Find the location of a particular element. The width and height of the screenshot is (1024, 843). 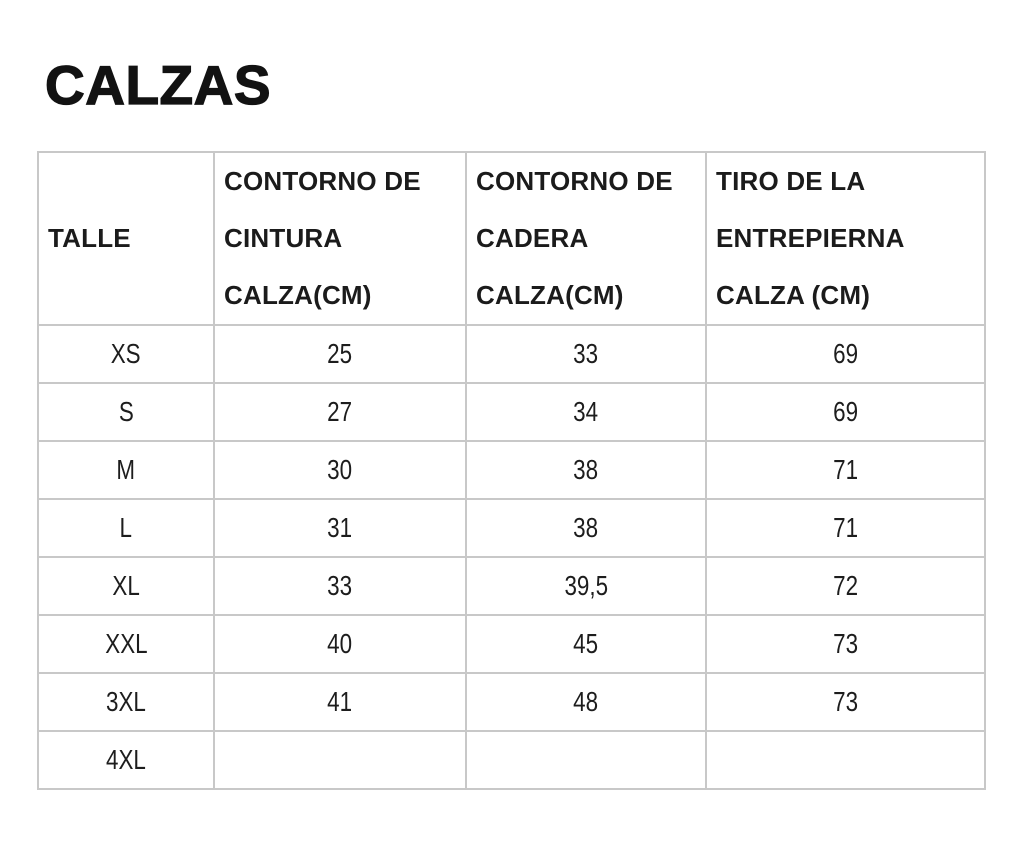

header-line: CINTURA is located at coordinates (283, 238).